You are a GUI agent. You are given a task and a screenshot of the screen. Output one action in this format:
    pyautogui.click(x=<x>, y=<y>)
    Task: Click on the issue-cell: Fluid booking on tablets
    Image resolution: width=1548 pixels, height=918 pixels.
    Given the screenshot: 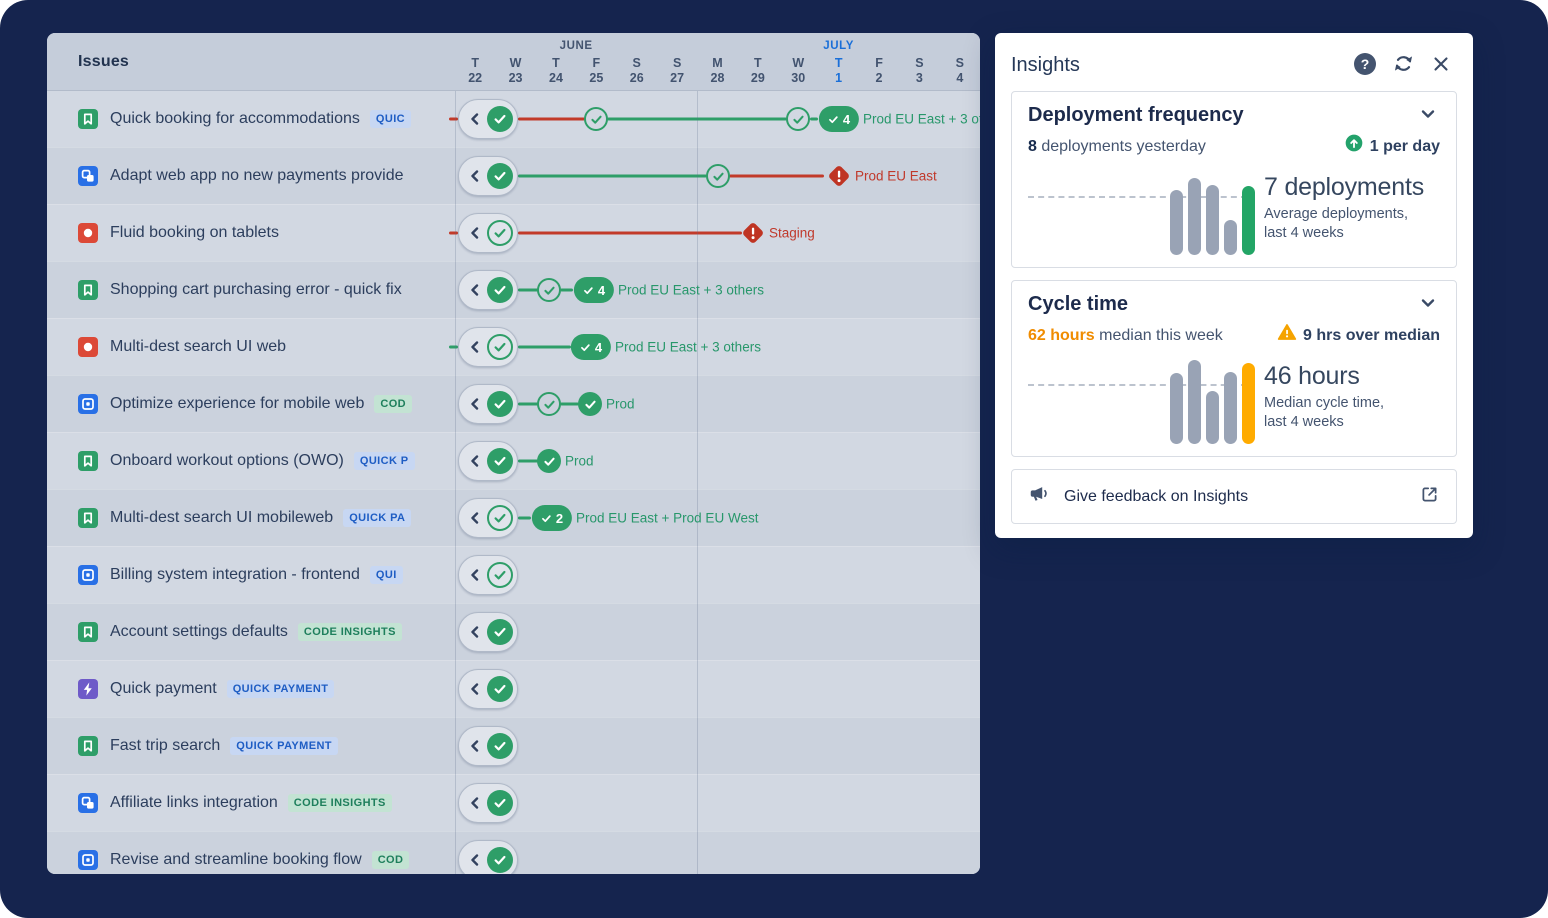 What is the action you would take?
    pyautogui.click(x=251, y=233)
    